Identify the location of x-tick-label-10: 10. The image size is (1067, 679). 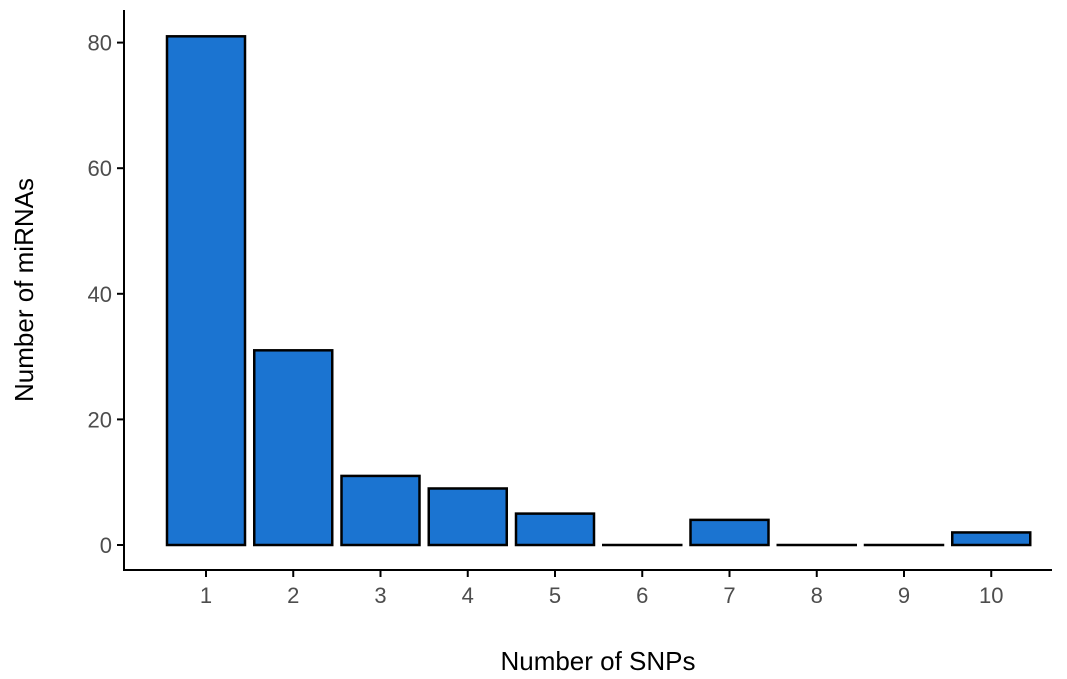
(991, 595).